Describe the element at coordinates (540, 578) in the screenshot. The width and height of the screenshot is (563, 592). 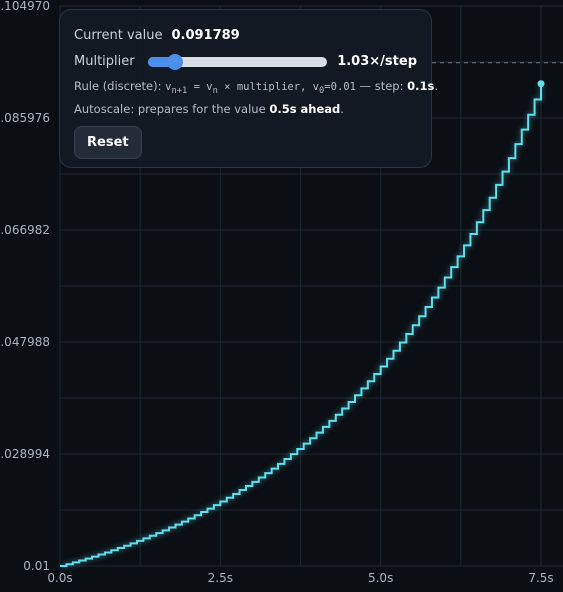
I see `x-tick-label: 7.5s` at that location.